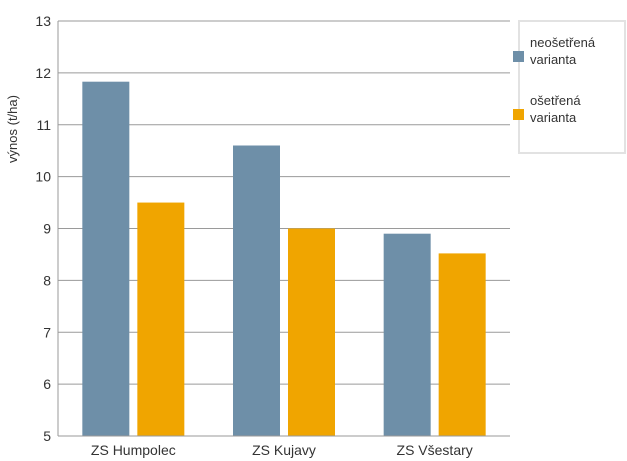  I want to click on y-tick-label: 13, so click(43, 21).